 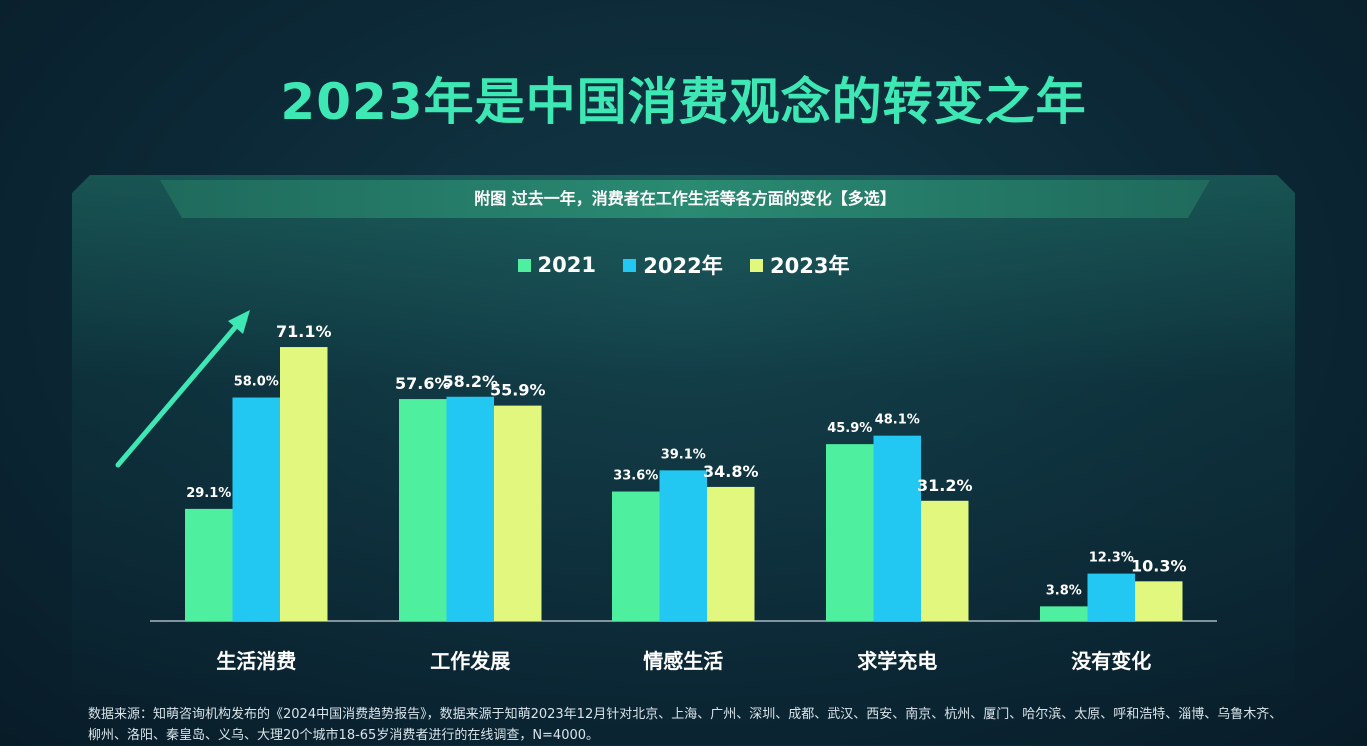 What do you see at coordinates (208, 493) in the screenshot?
I see `data-label: 29.1%` at bounding box center [208, 493].